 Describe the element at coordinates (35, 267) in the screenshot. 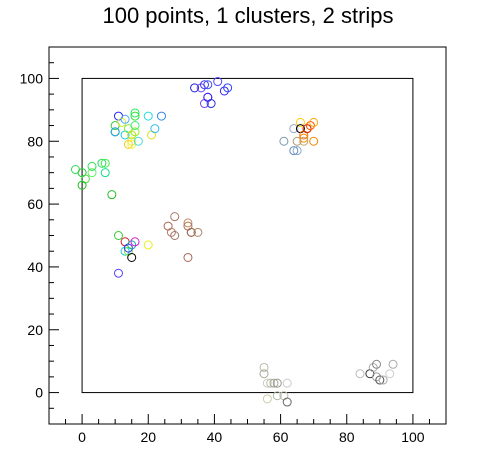

I see `y-tick-label: 40` at that location.